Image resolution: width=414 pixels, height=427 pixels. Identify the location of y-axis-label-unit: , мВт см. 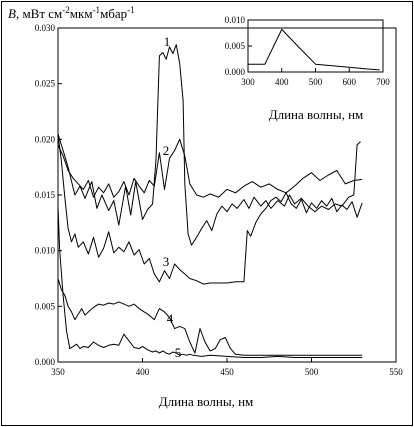
(39, 13).